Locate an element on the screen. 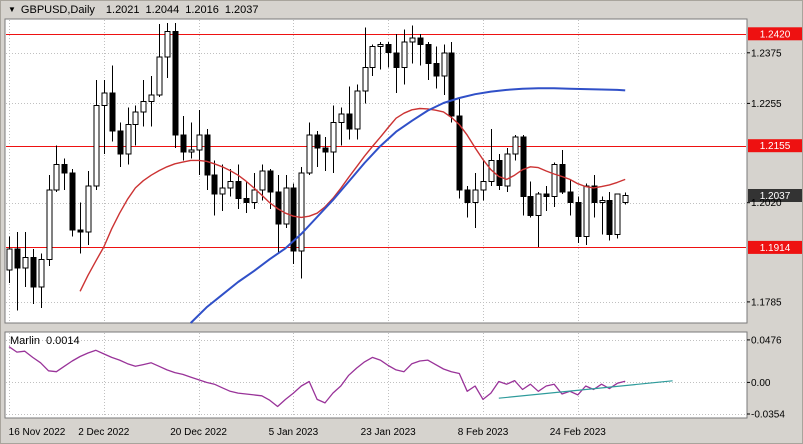 This screenshot has width=803, height=444. date-label: 20 Dec 2022 is located at coordinates (198, 432).